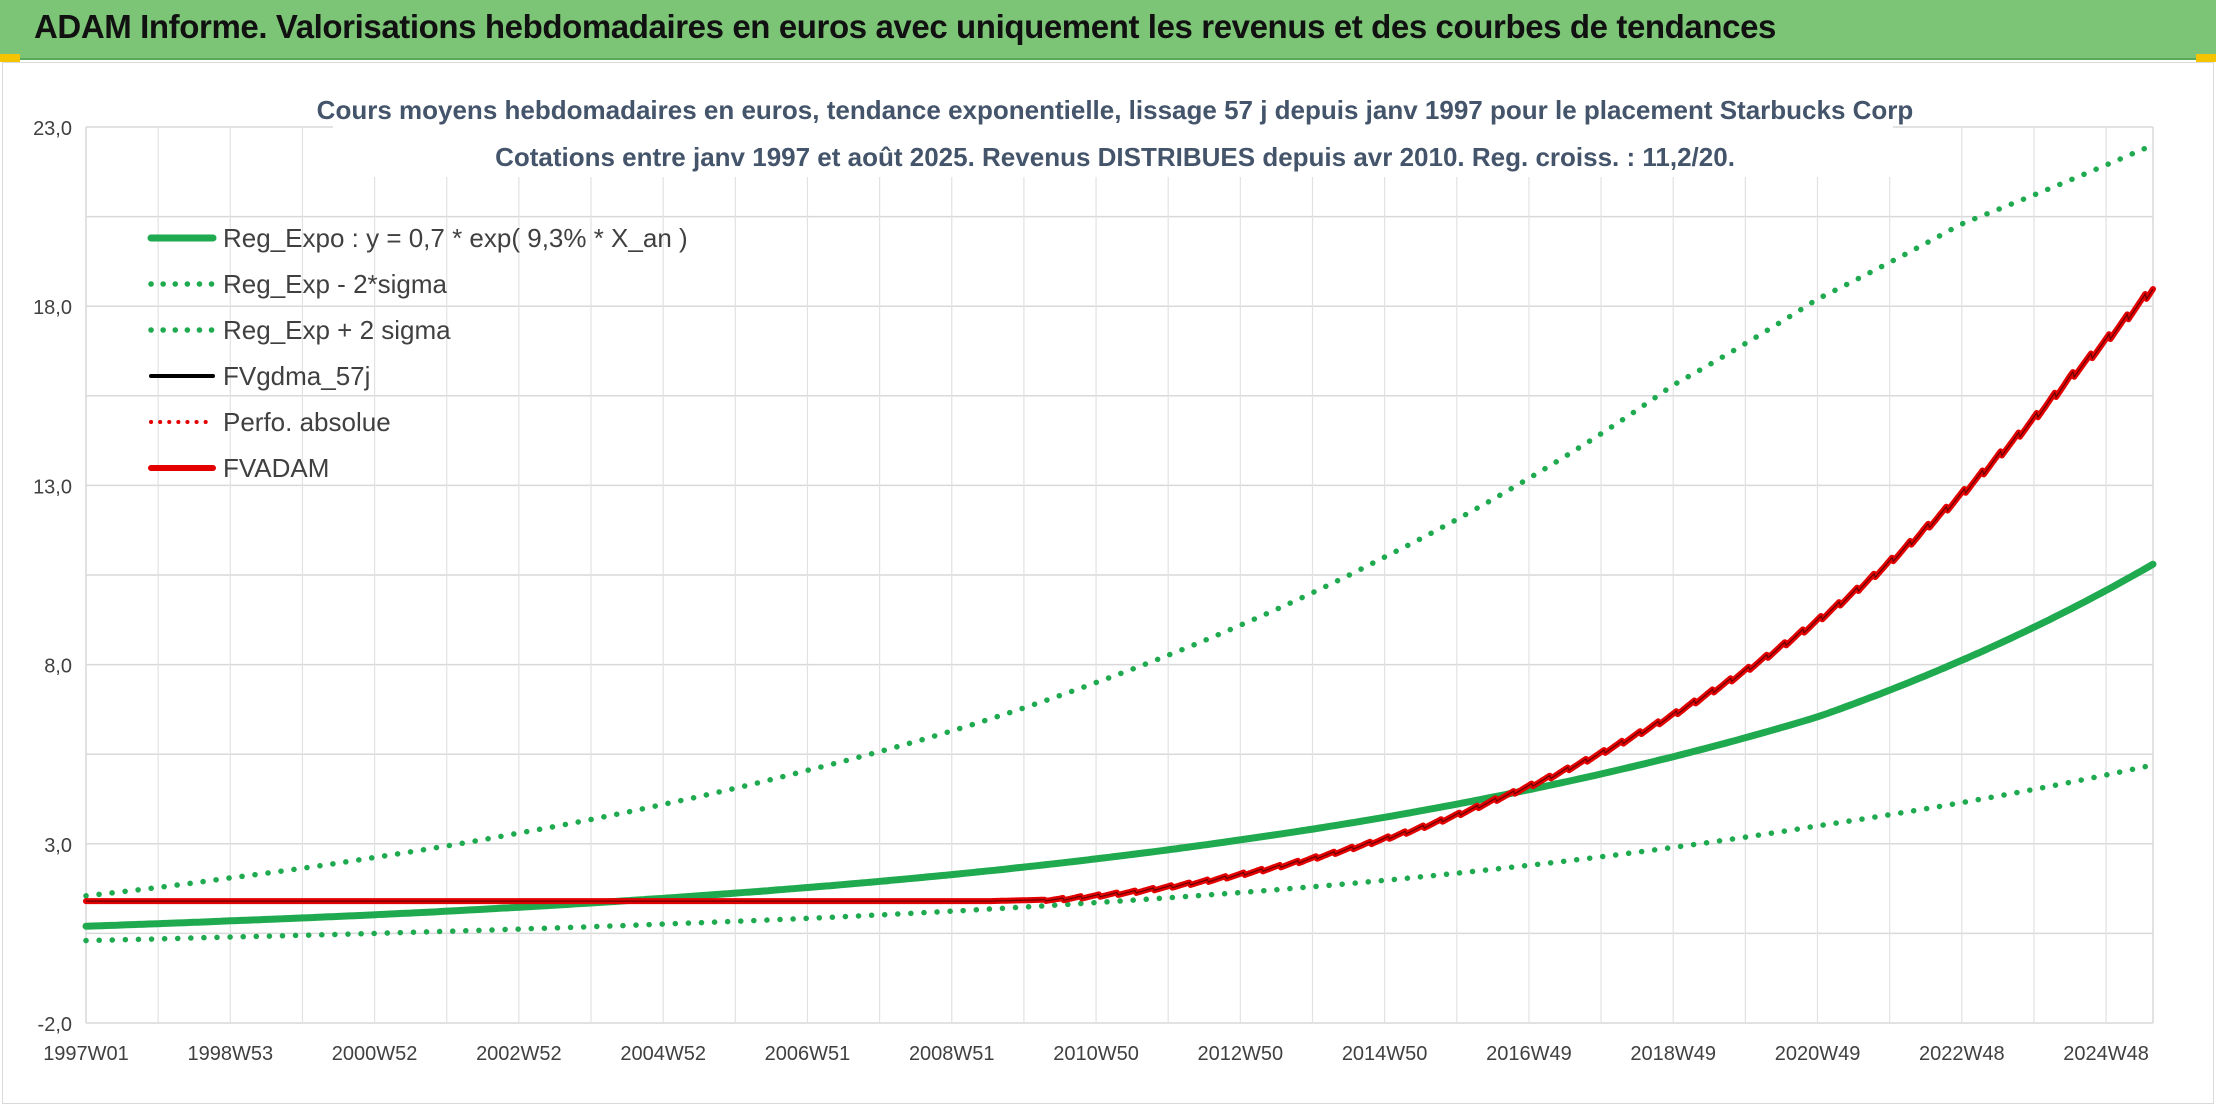 The width and height of the screenshot is (2216, 1108). Describe the element at coordinates (1385, 1054) in the screenshot. I see `x-tick-label: 2014W50` at that location.